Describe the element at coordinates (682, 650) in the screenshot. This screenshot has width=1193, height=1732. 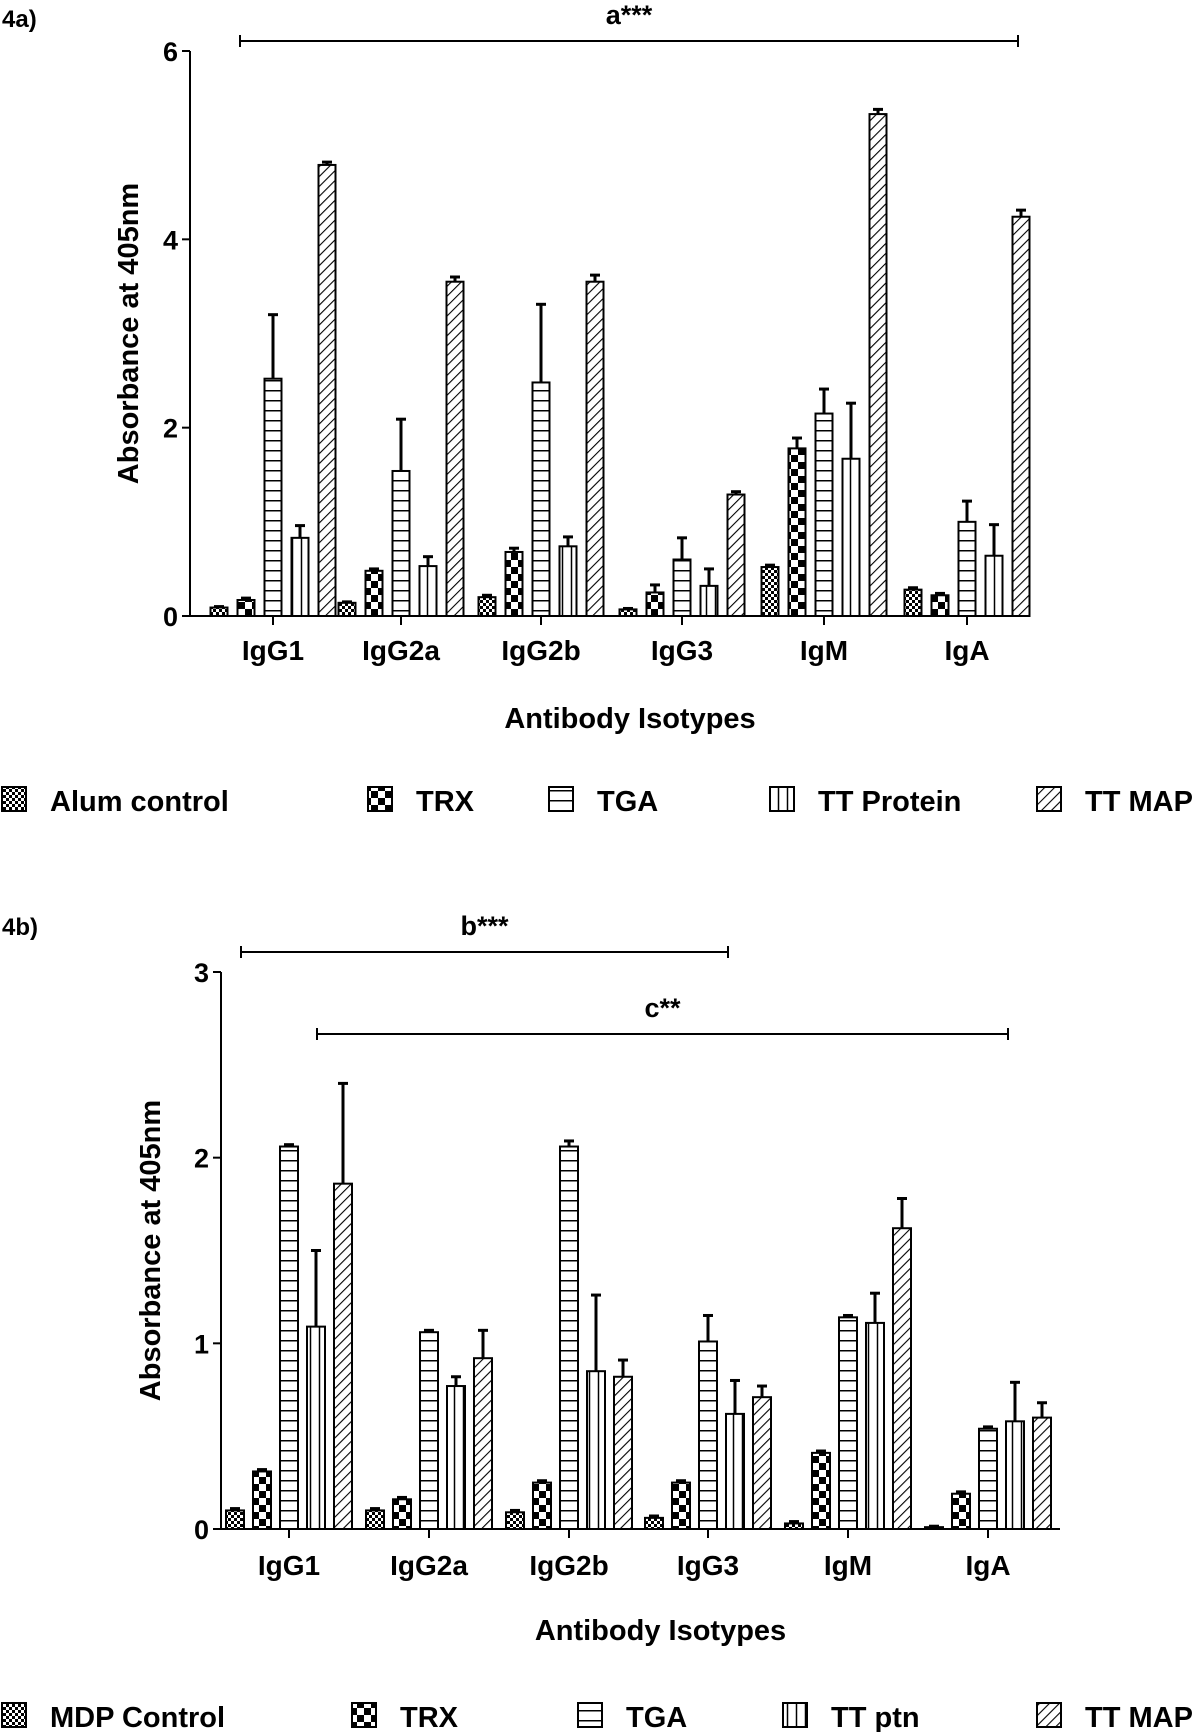
I see `x-tick-label: IgG3` at that location.